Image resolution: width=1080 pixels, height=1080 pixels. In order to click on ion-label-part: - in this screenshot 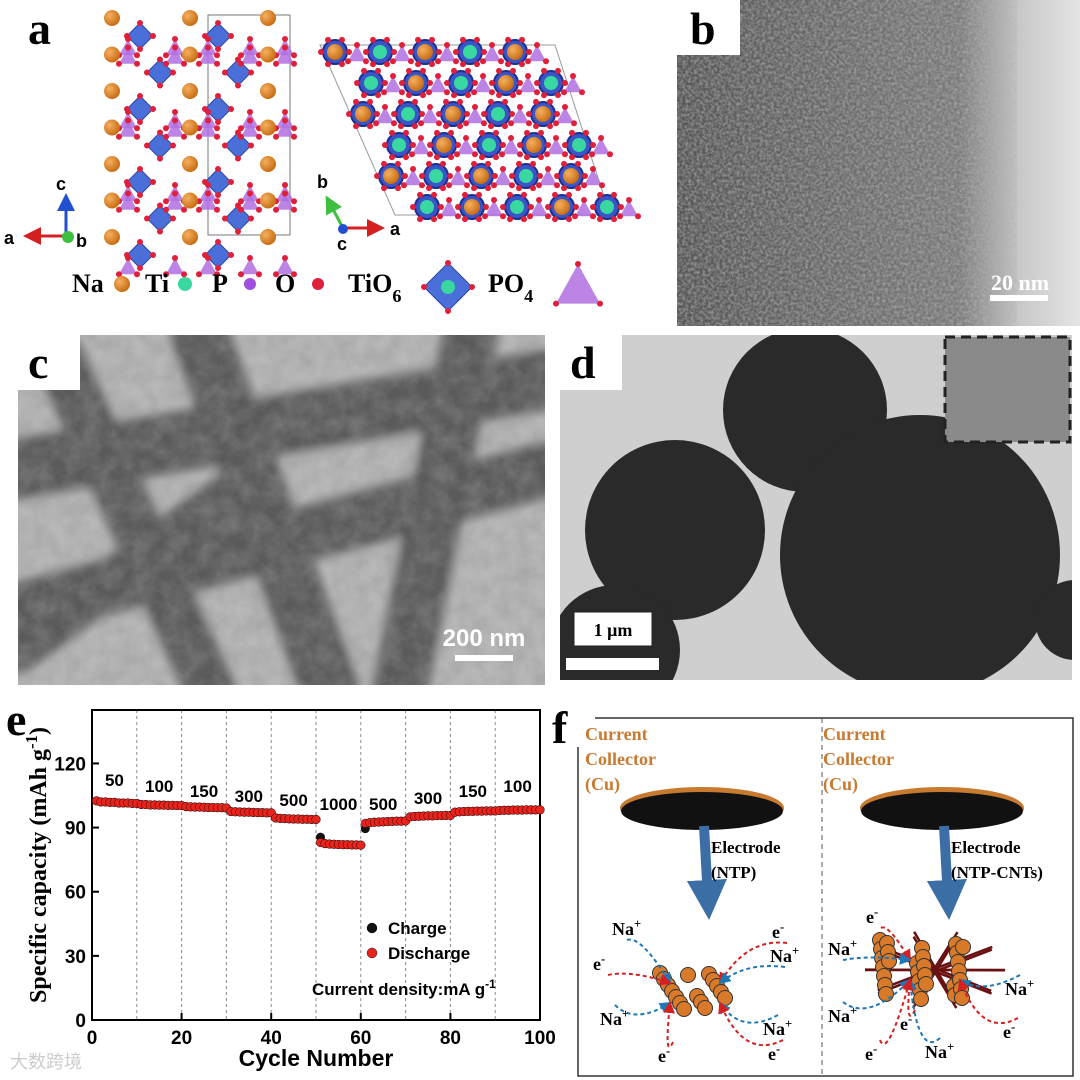, I will do `click(603, 959)`.